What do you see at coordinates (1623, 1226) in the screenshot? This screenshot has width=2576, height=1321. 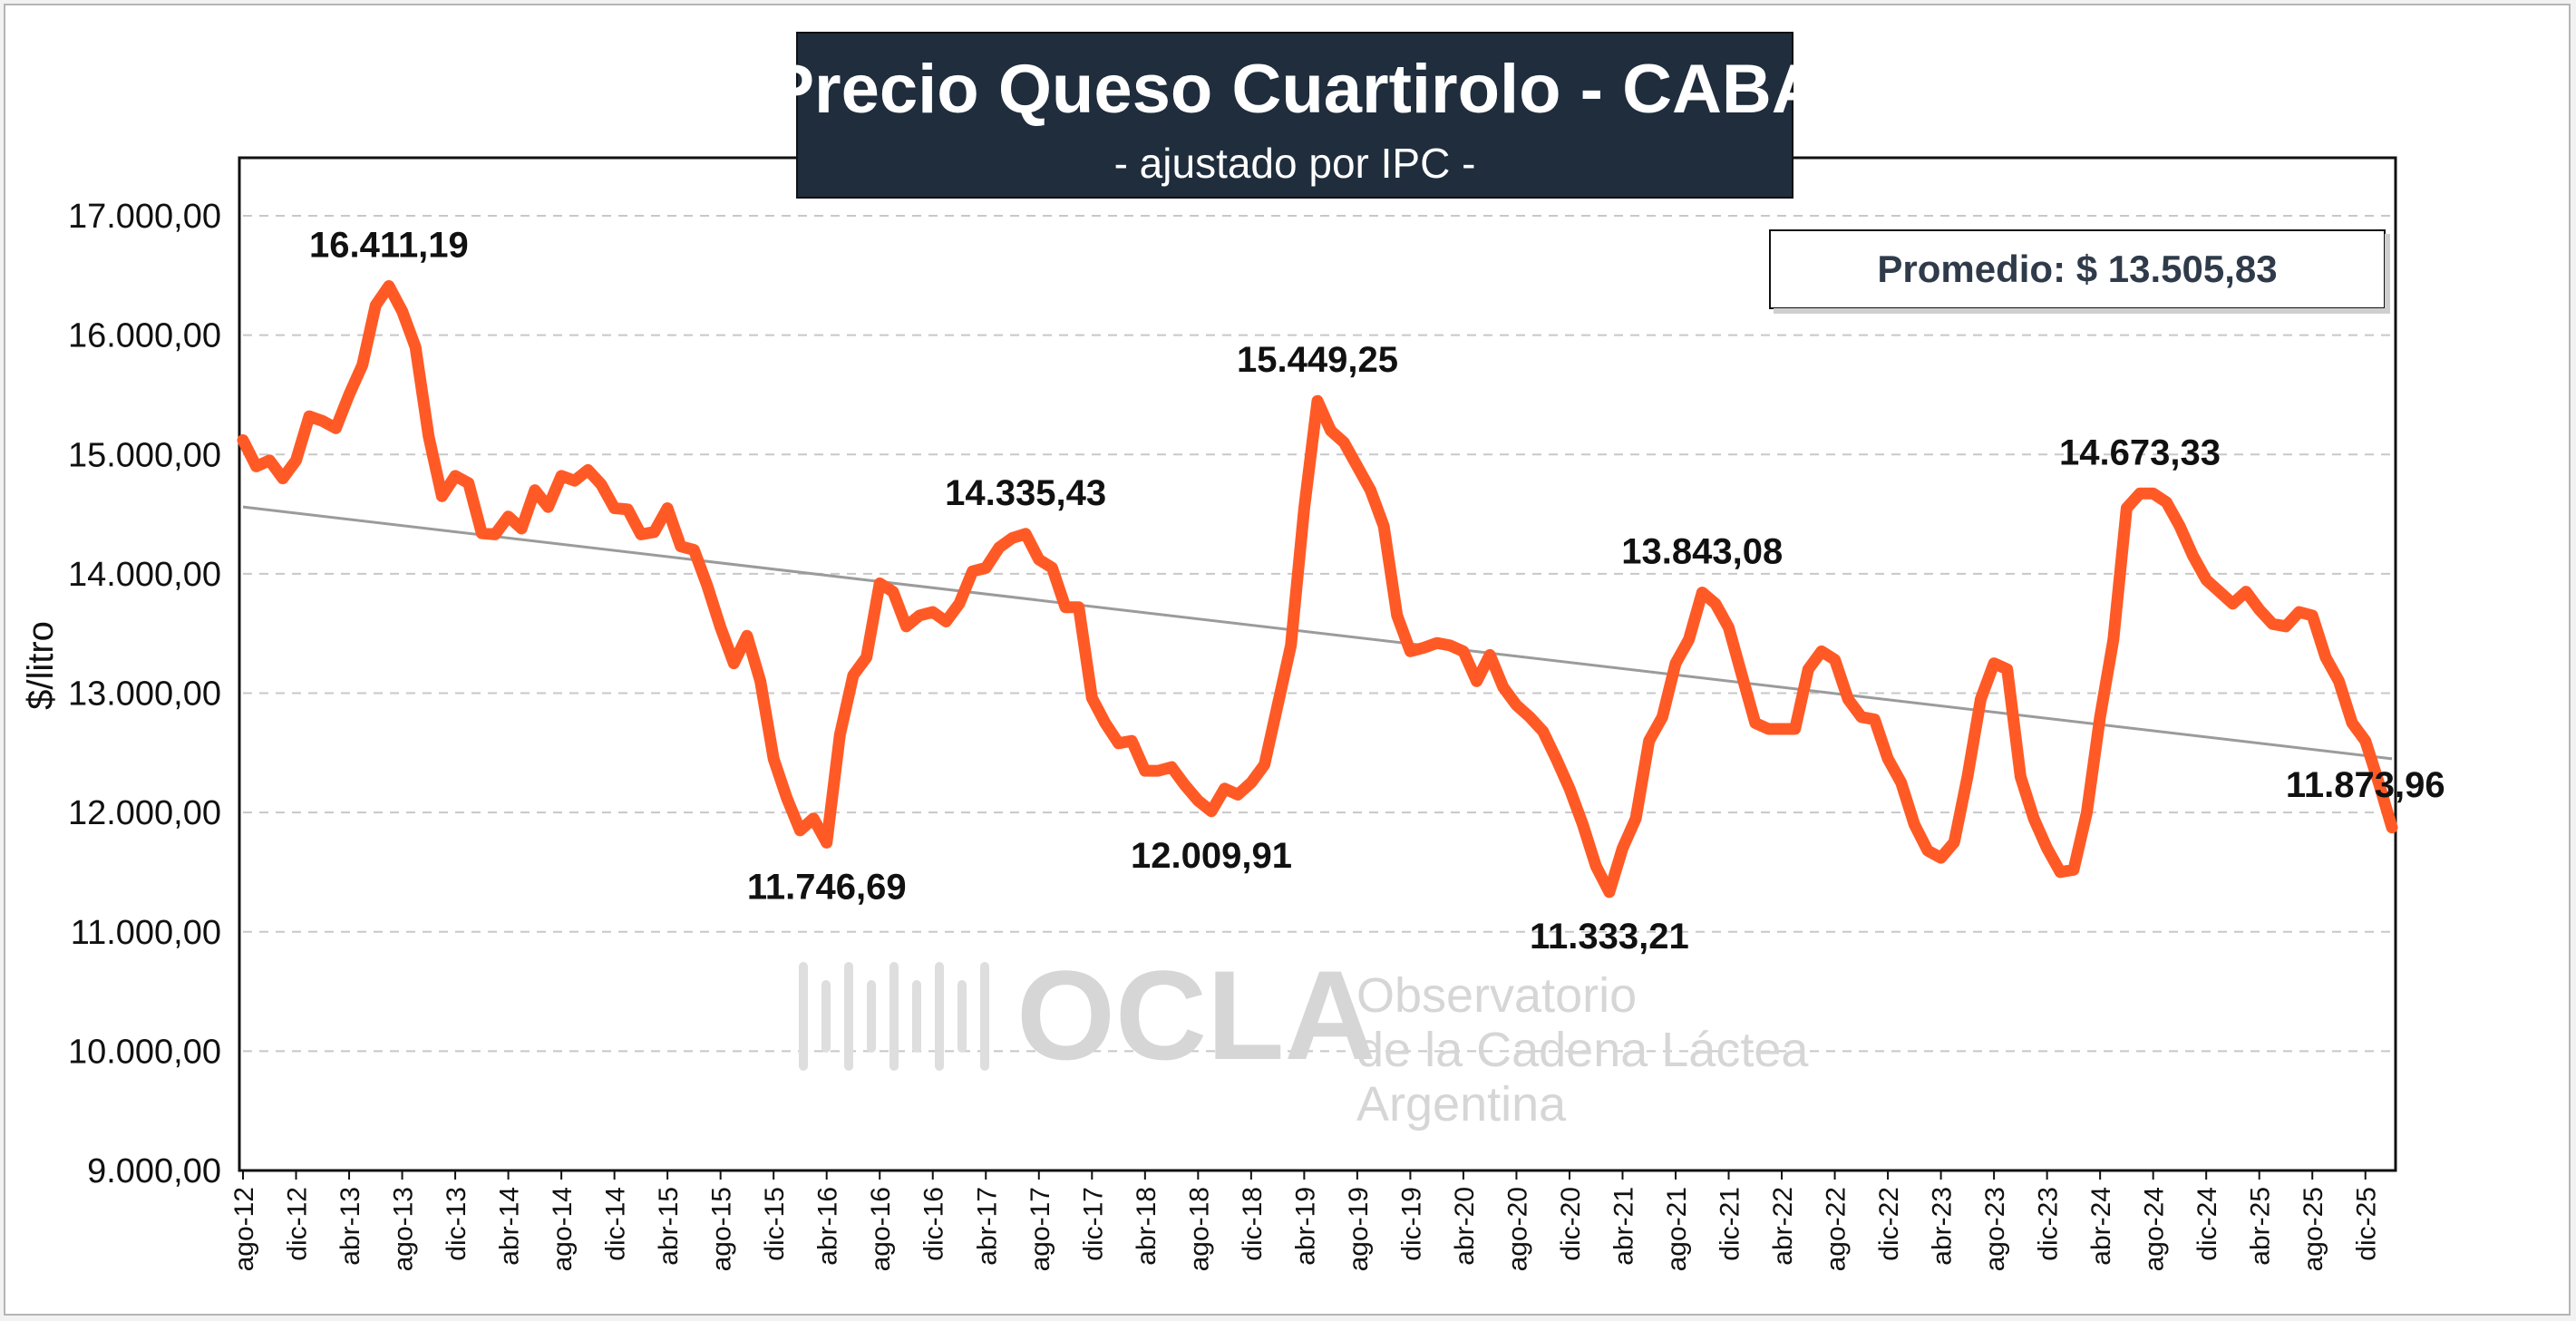 I see `x-tick-label: abr-21` at bounding box center [1623, 1226].